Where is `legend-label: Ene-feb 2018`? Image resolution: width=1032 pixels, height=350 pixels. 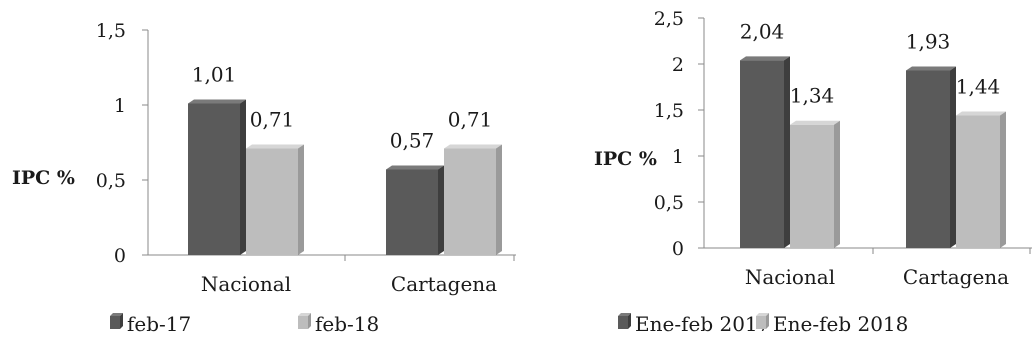 legend-label: Ene-feb 2018 is located at coordinates (840, 324).